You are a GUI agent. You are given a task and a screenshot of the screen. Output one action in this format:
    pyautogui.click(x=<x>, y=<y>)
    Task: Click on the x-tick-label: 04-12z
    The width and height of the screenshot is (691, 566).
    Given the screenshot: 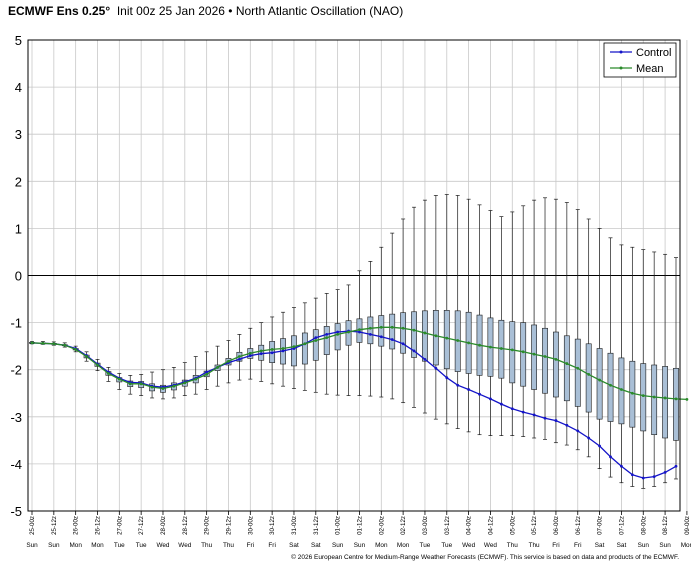 What is the action you would take?
    pyautogui.click(x=490, y=525)
    